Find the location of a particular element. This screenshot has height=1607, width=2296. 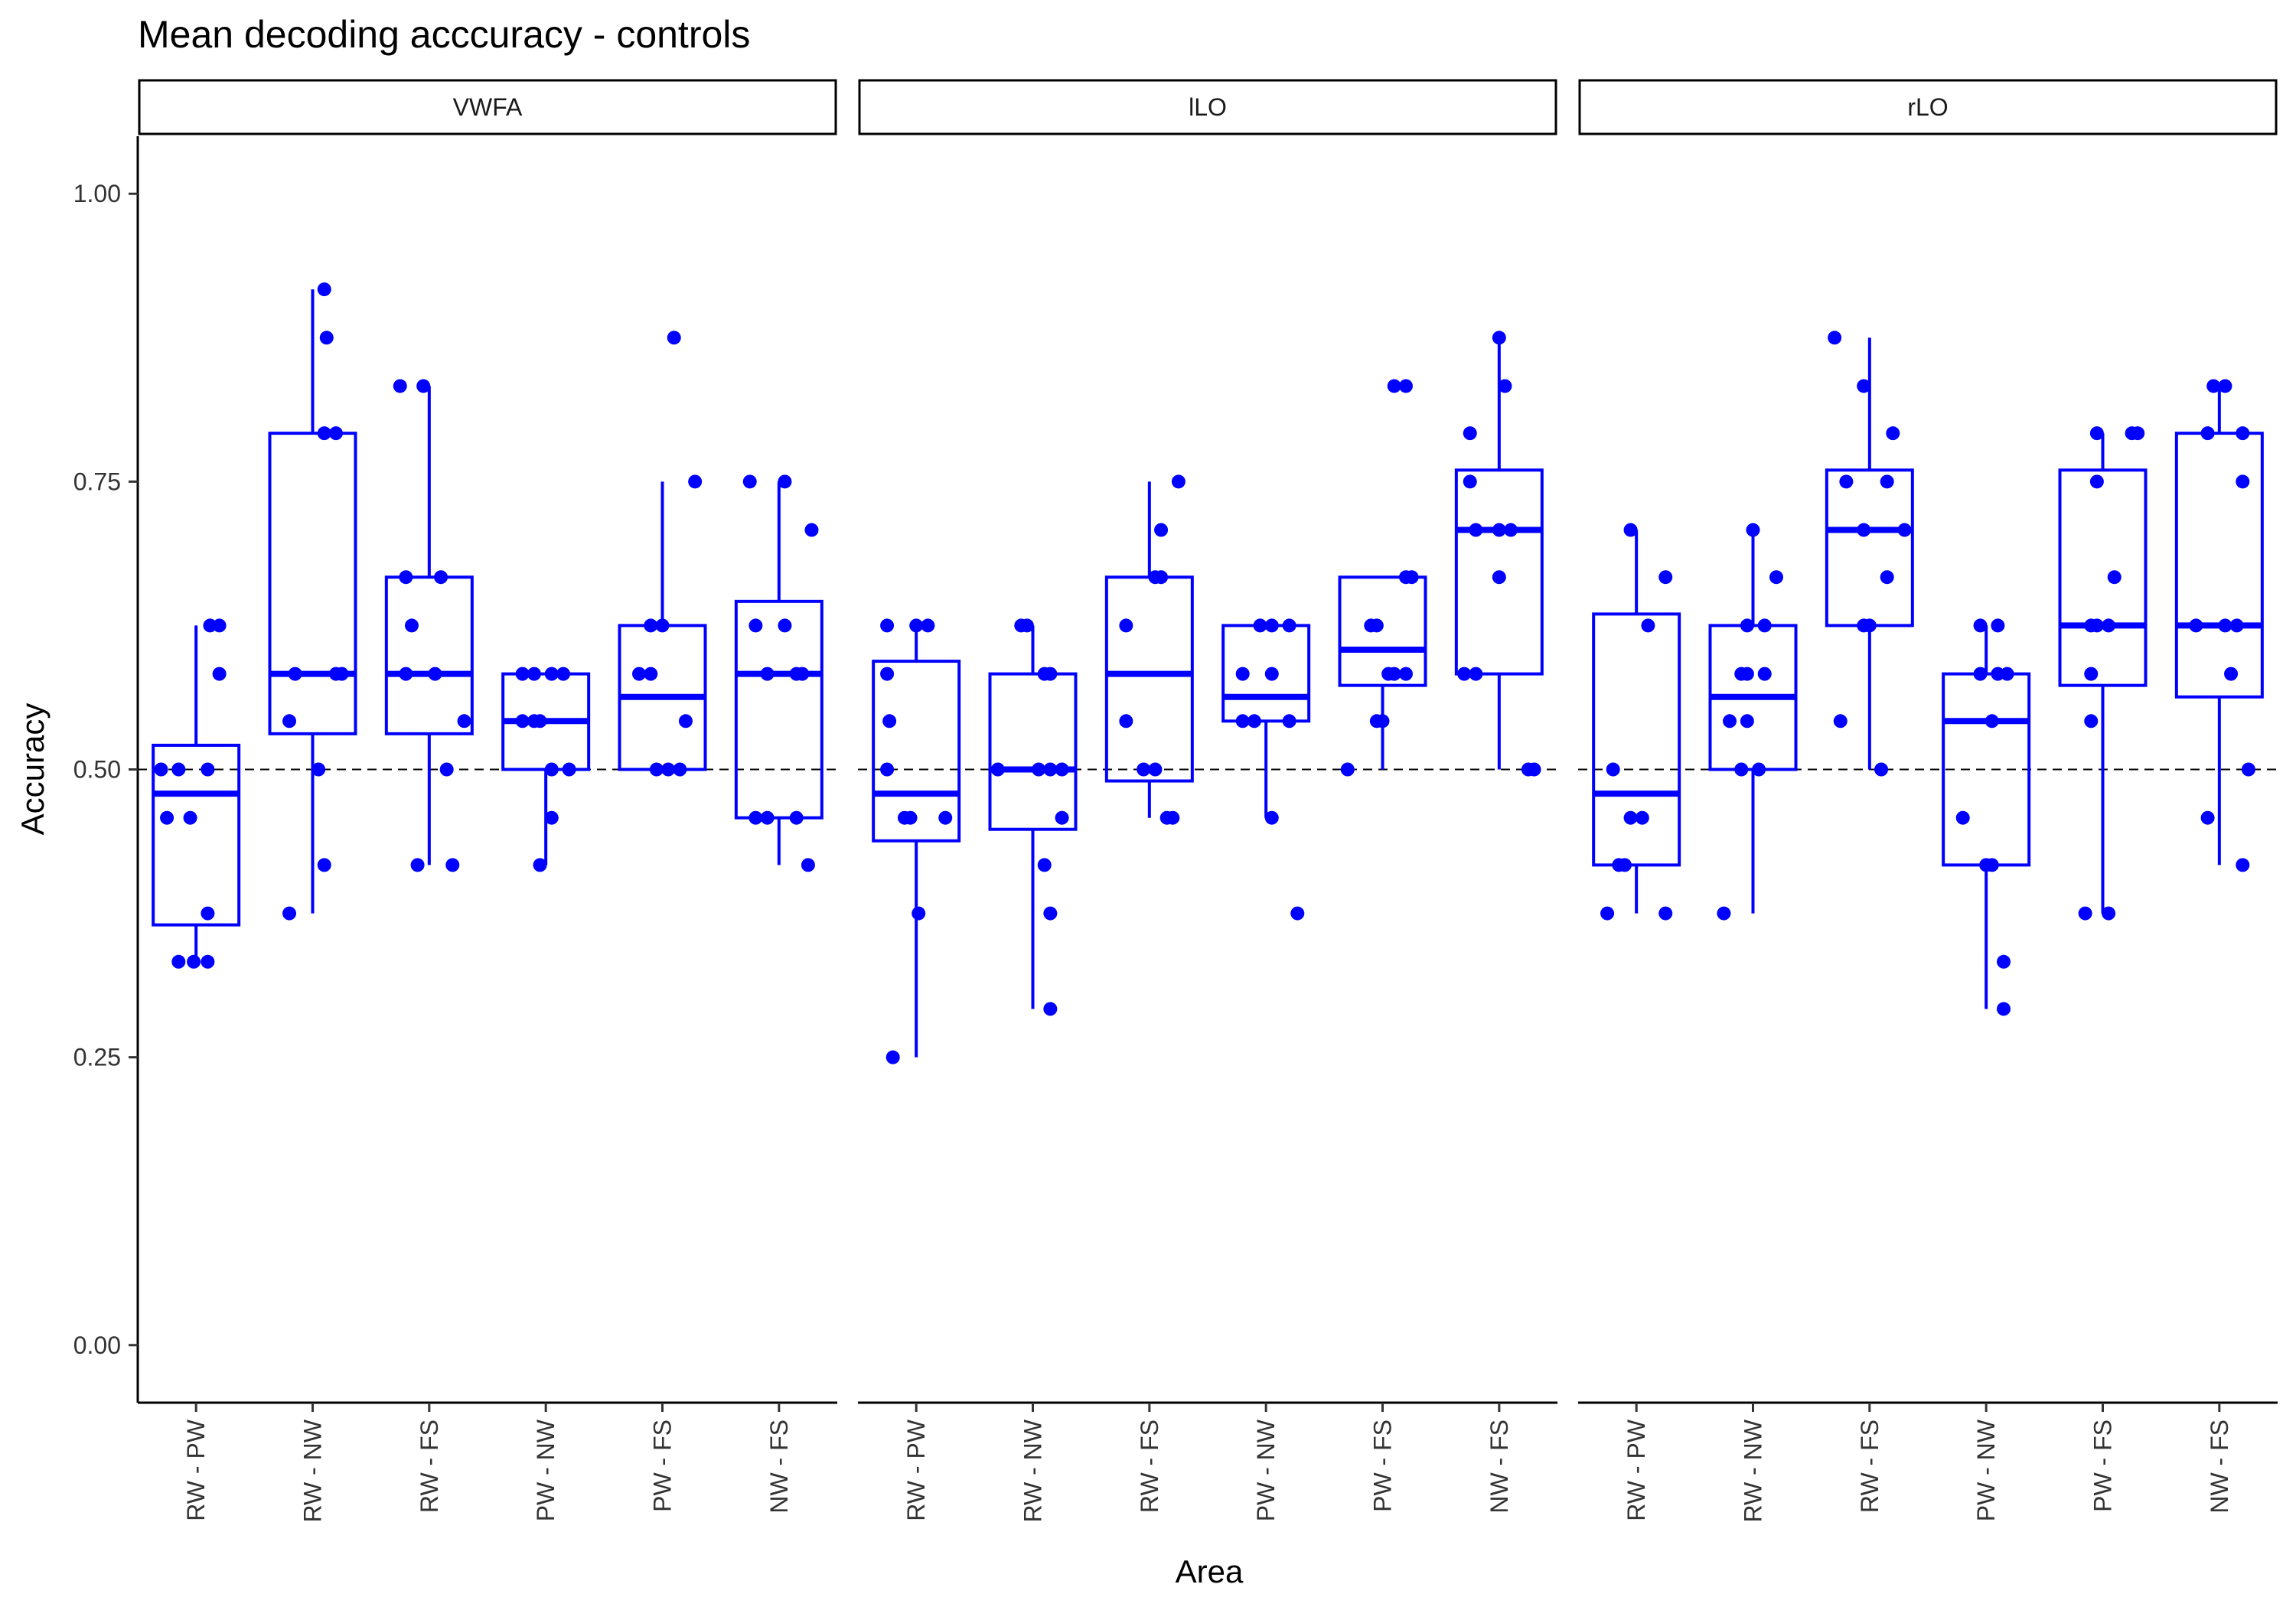

x-tick-label: PW - FS is located at coordinates (2103, 1466).